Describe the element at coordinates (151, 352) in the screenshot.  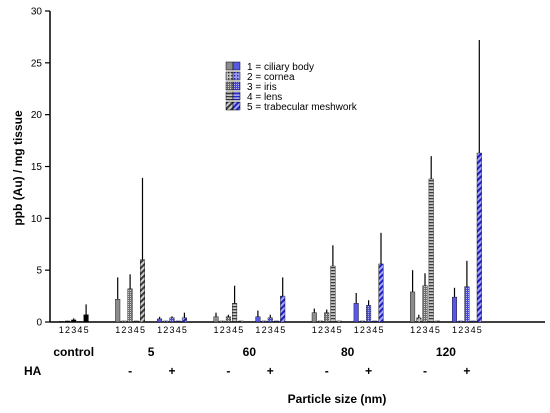
I see `particle-size-label: 5` at that location.